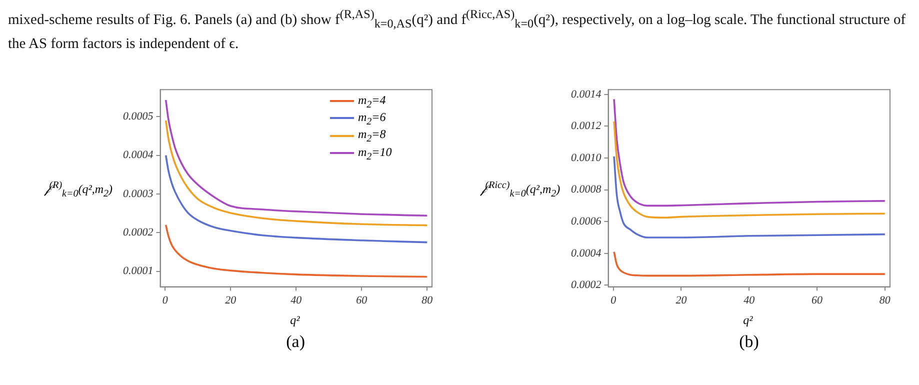  What do you see at coordinates (586, 190) in the screenshot?
I see `y-tick-label: 0.0008` at bounding box center [586, 190].